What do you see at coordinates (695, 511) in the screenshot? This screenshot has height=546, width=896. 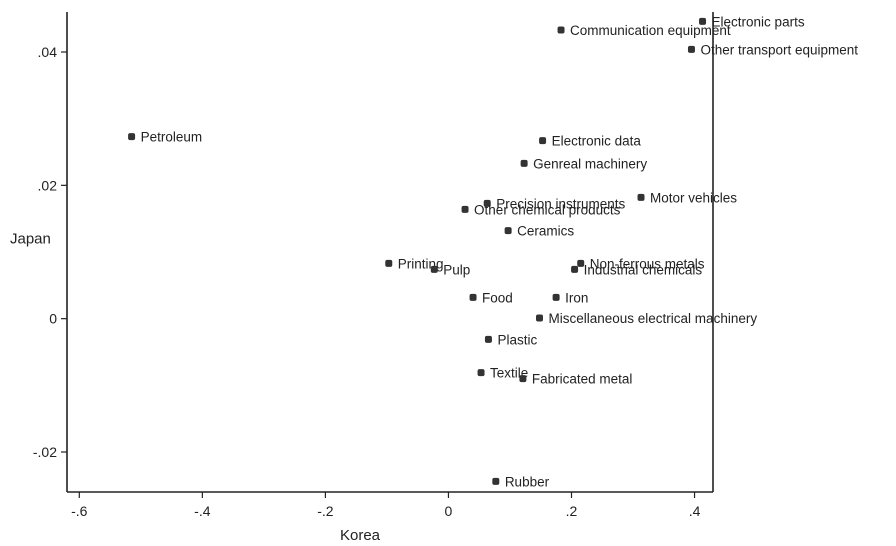 I see `x-tick-label: .4` at bounding box center [695, 511].